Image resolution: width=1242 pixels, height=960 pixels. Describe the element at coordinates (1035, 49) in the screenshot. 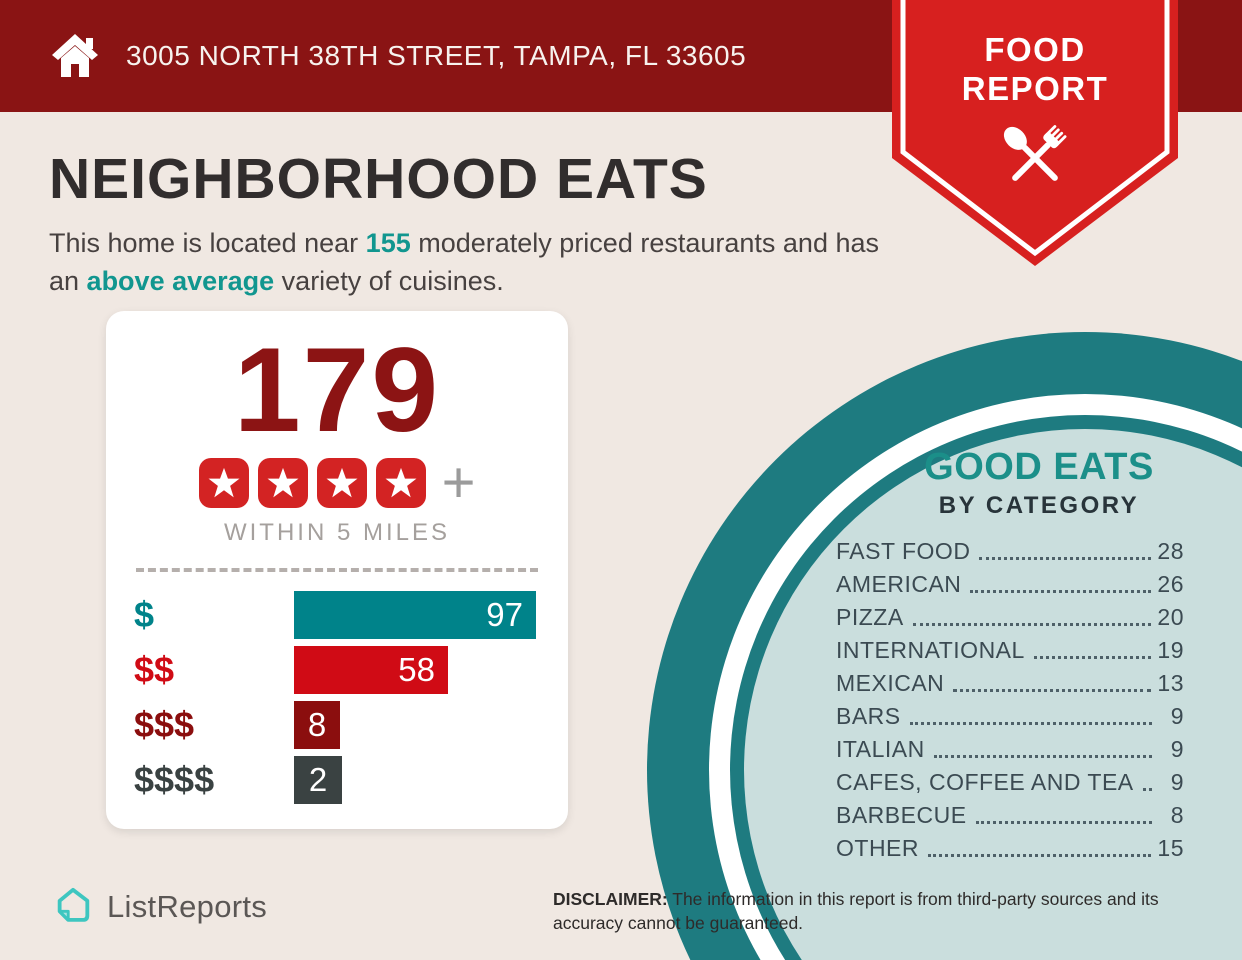

I see `ribbon-title-line1: FOOD` at that location.